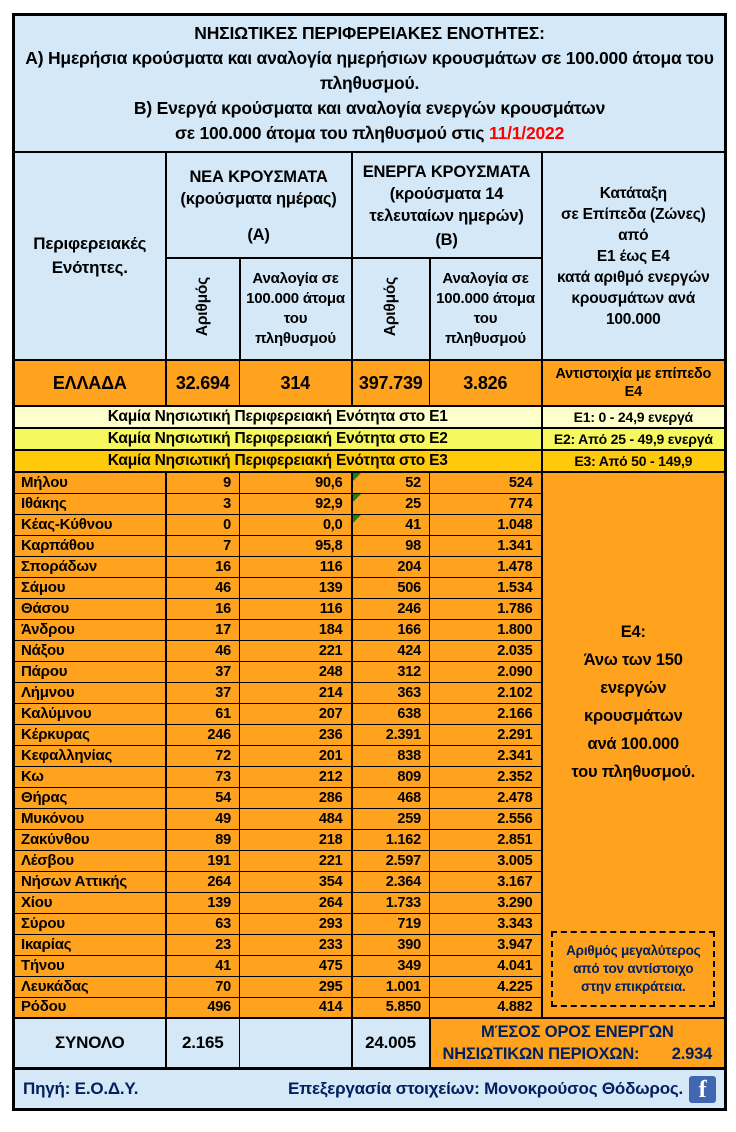  What do you see at coordinates (202, 503) in the screenshot?
I see `island-new-cases: 3` at bounding box center [202, 503].